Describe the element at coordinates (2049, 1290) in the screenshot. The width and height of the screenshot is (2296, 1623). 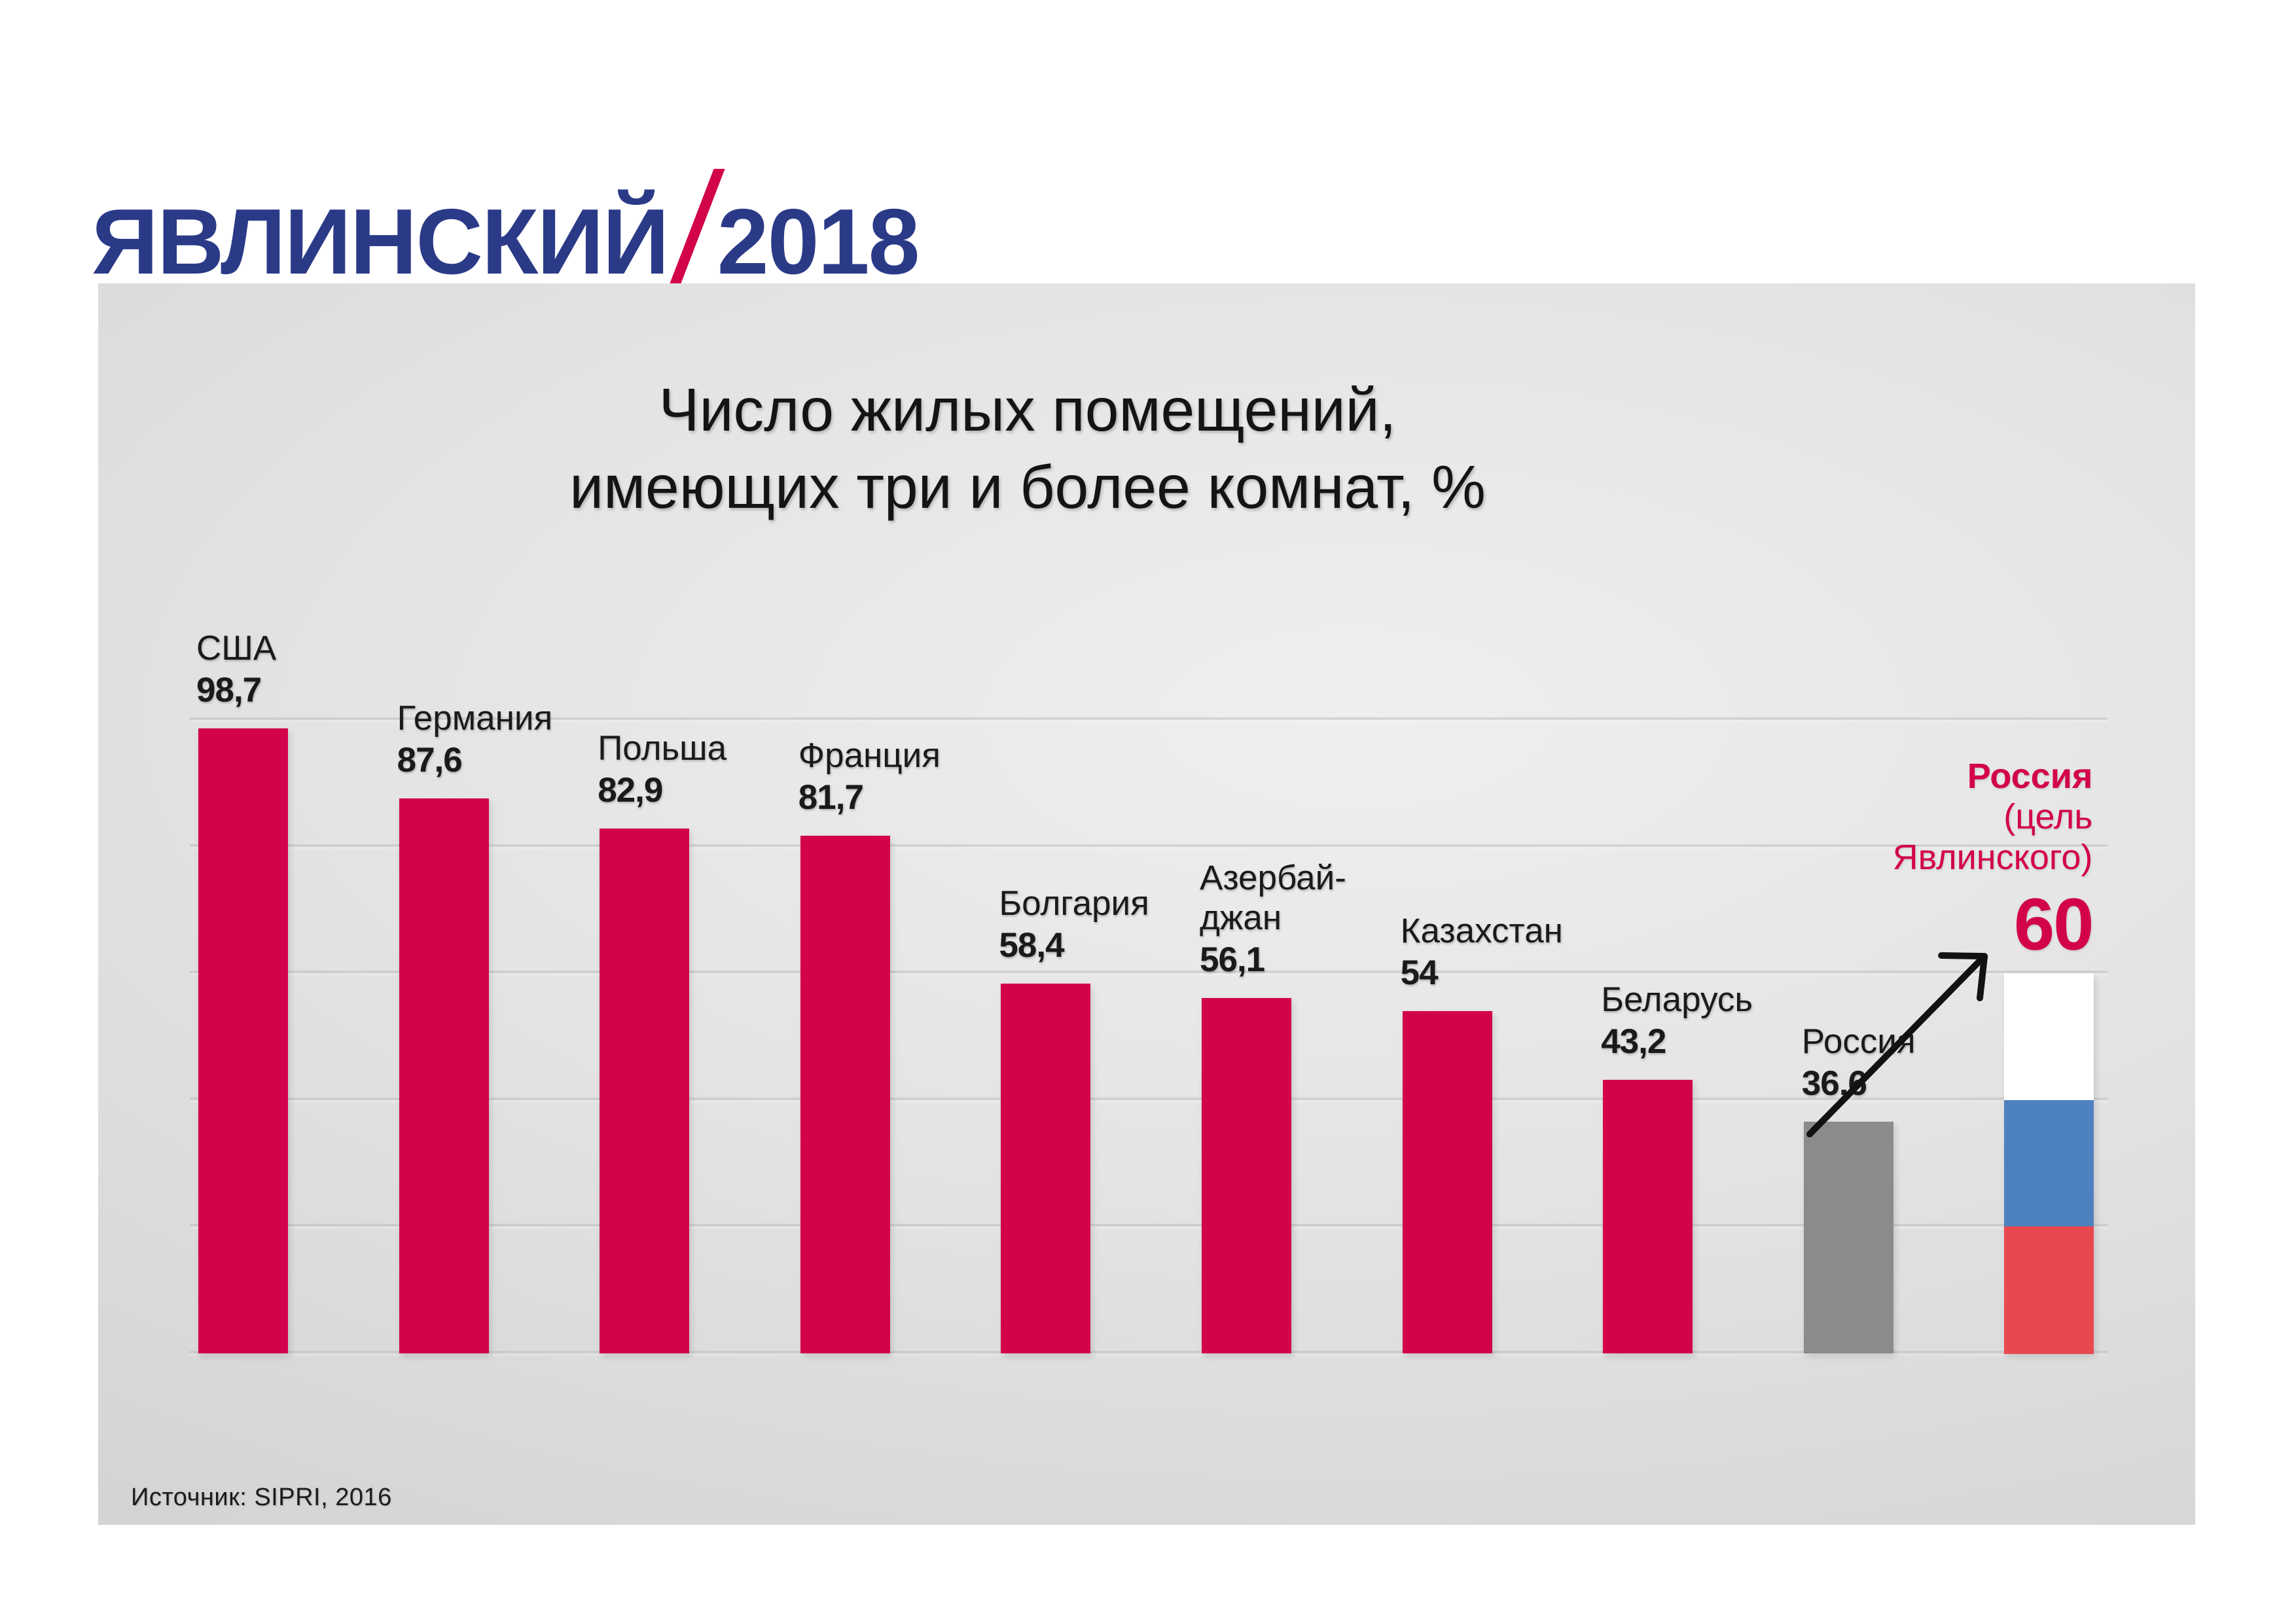
I see `flag-segment-red` at that location.